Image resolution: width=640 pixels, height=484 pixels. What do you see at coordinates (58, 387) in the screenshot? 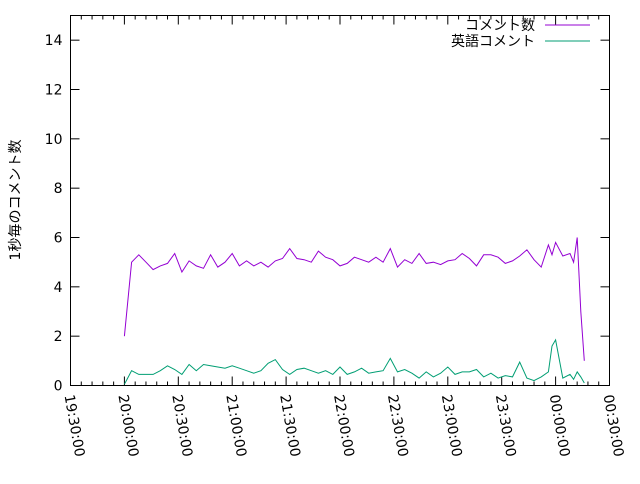
I see `y-tick-label: 0` at bounding box center [58, 387].